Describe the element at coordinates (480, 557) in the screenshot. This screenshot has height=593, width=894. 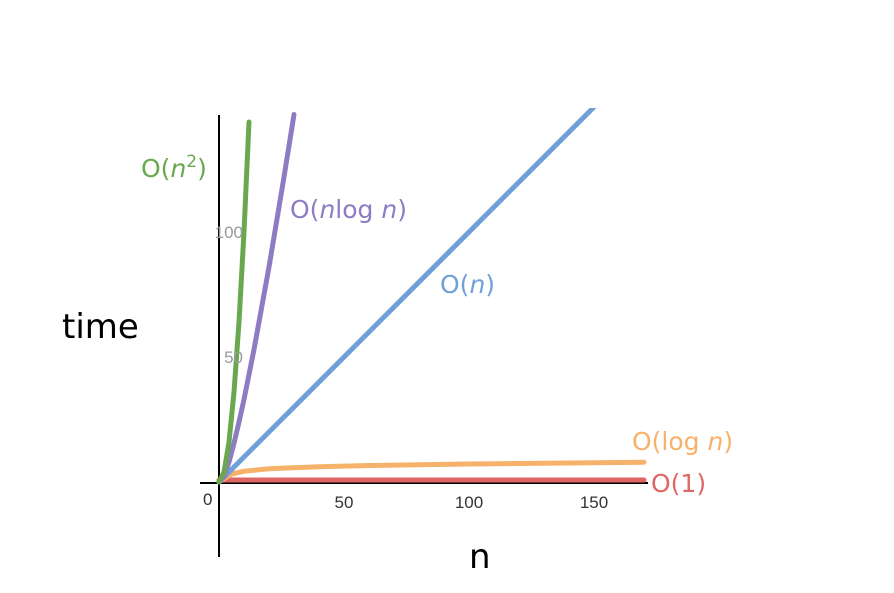
I see `x-axis-title: n` at that location.